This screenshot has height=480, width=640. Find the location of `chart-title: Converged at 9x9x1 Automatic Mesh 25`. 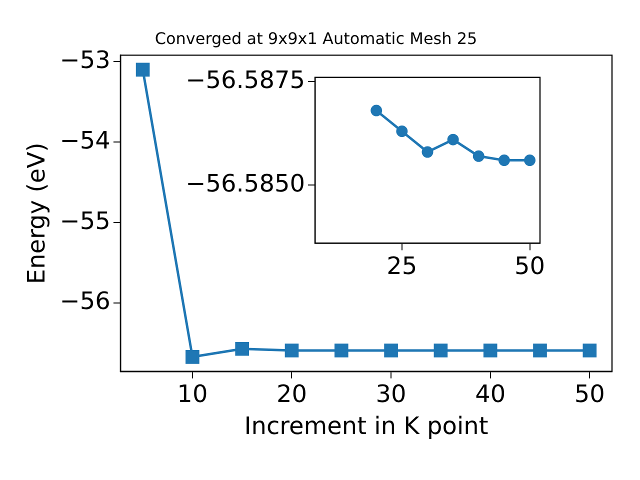

chart-title: Converged at 9x9x1 Automatic Mesh 25 is located at coordinates (316, 38).